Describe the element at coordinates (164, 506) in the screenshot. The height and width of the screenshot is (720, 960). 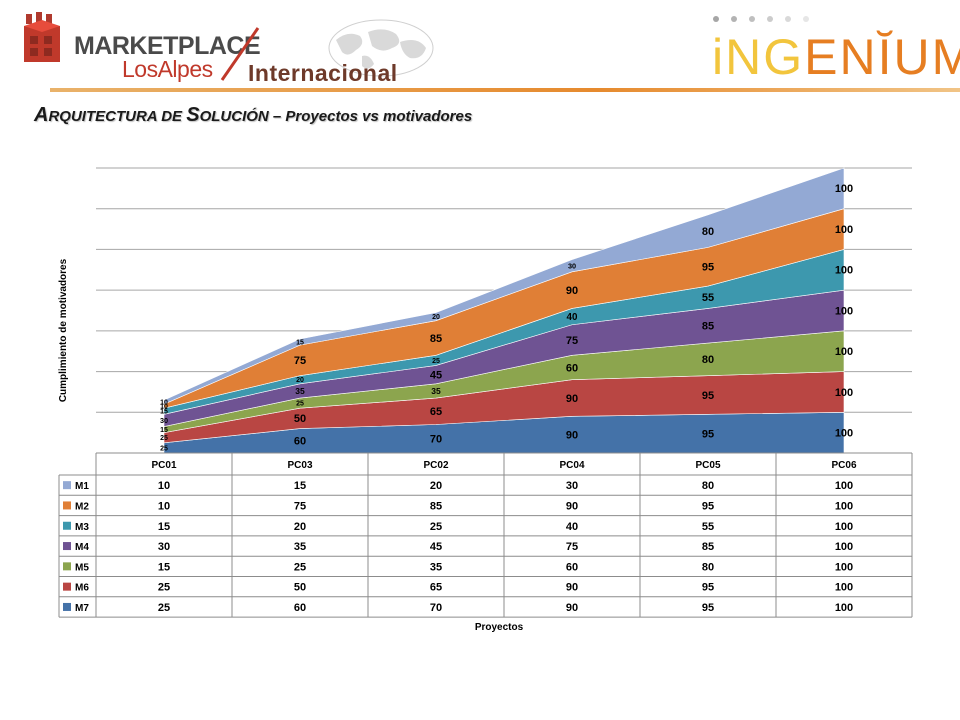
I see `table-cell: 10` at that location.